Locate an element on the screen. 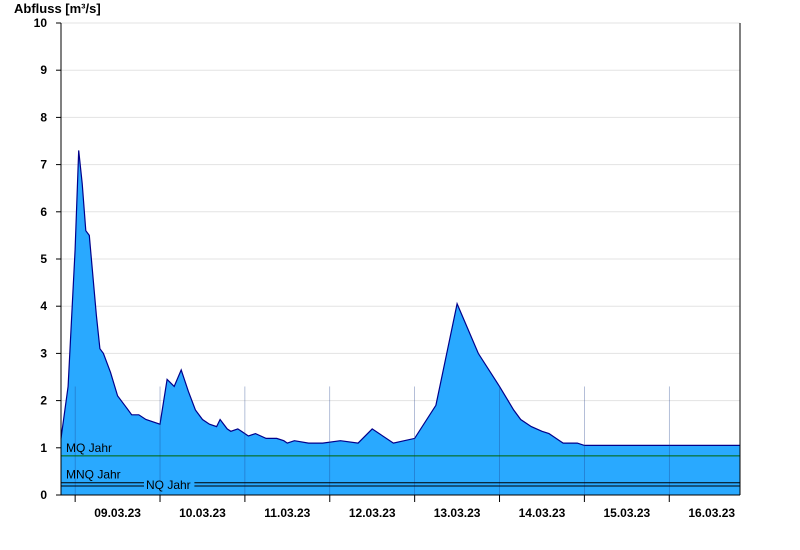  y-tick-label: 9 is located at coordinates (43, 70).